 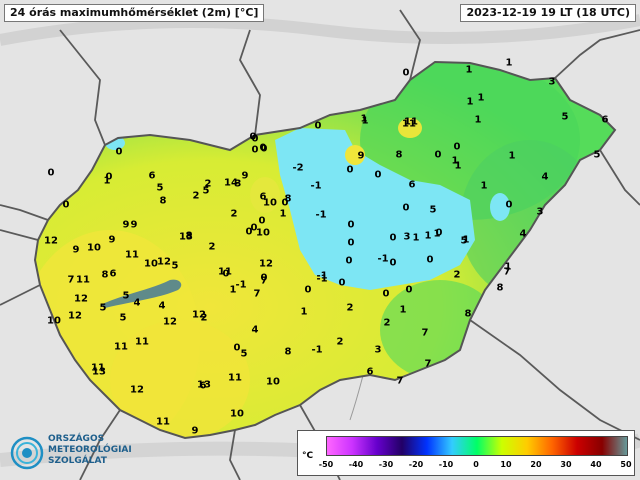 I want to click on legend-tick: -30, so click(x=386, y=464).